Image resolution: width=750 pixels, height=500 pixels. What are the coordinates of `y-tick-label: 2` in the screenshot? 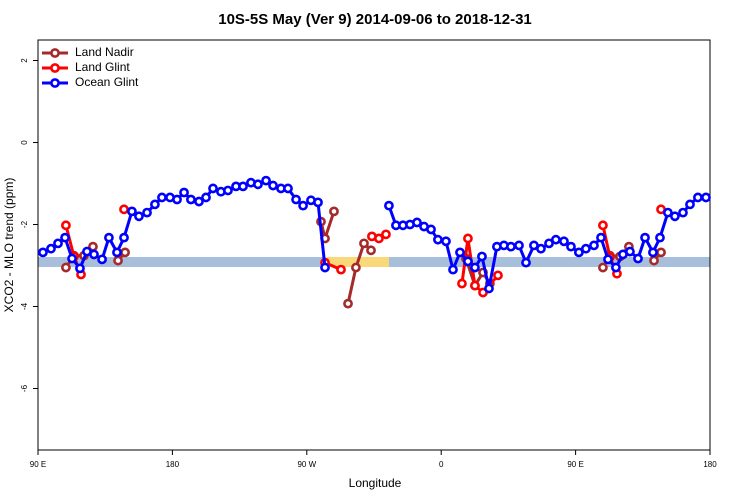 It's located at (24, 60).